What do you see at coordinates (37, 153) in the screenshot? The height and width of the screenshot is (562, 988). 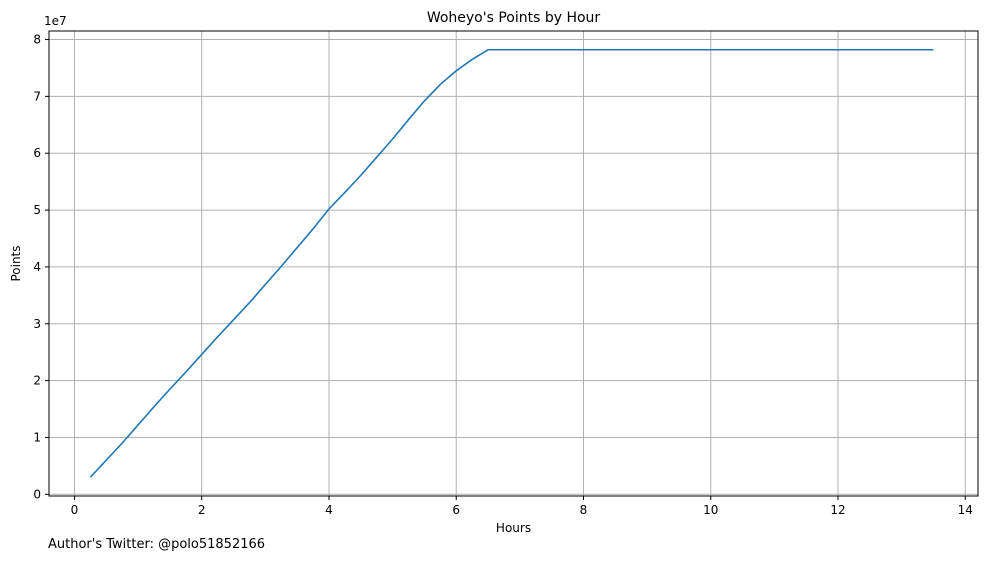 I see `y-tick-label: 6` at bounding box center [37, 153].